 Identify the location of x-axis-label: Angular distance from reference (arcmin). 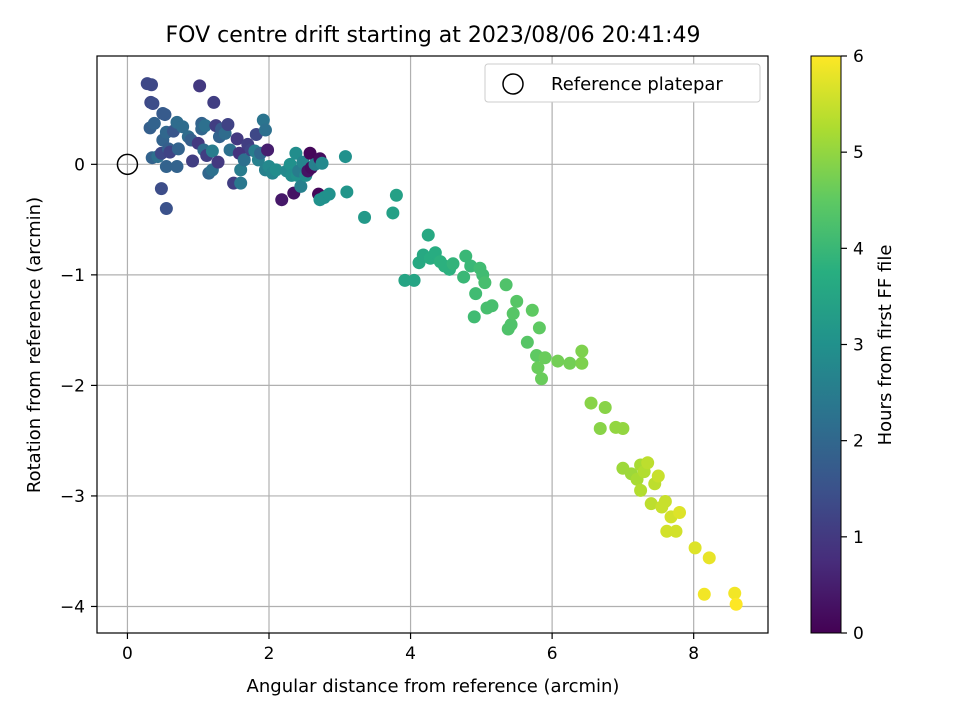
(433, 686).